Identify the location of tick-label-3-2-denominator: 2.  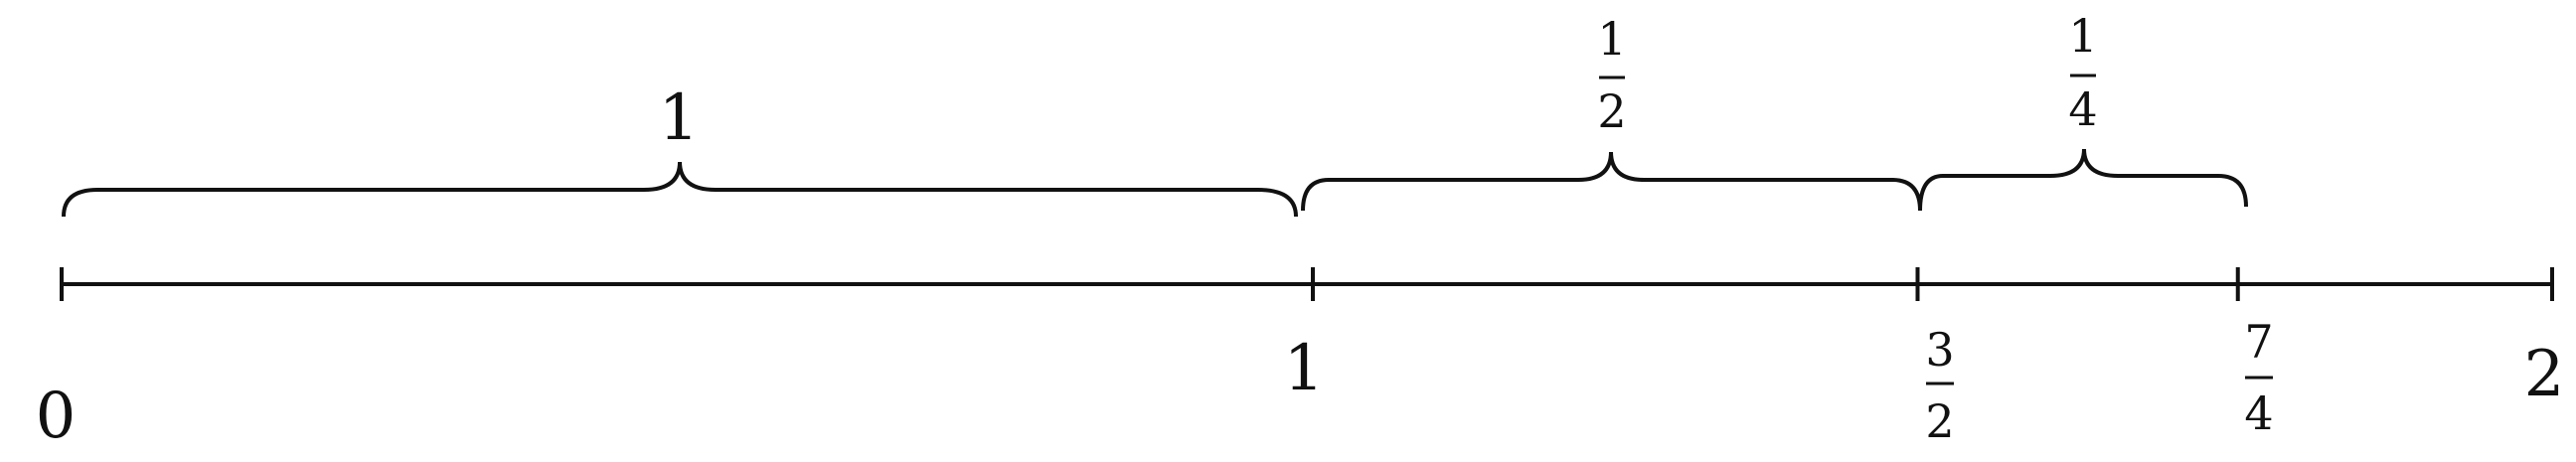
(1939, 421).